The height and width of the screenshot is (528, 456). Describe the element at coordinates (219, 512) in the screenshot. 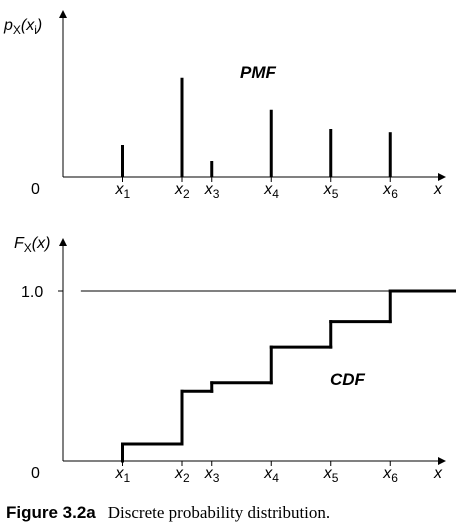

I see `caption-text: Discrete probability distribution.` at that location.